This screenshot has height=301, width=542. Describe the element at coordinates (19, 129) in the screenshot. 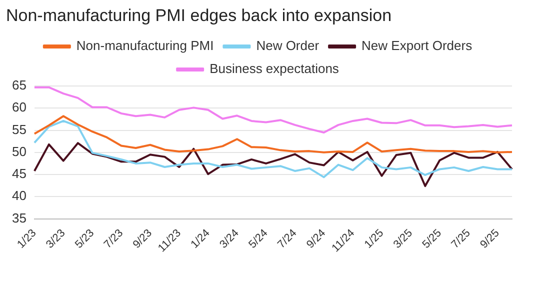

I see `y-tick-label: 55` at that location.